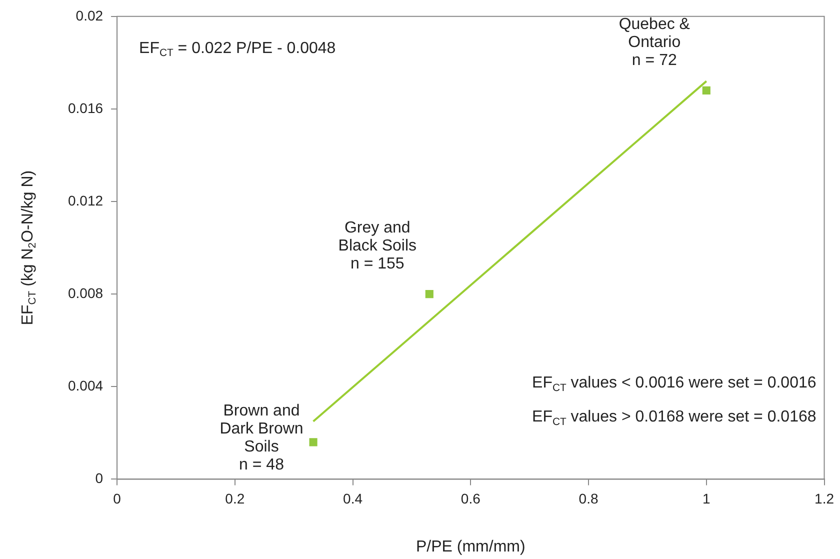  Describe the element at coordinates (377, 245) in the screenshot. I see `annotation: Grey and Black Soils n = 155` at that location.